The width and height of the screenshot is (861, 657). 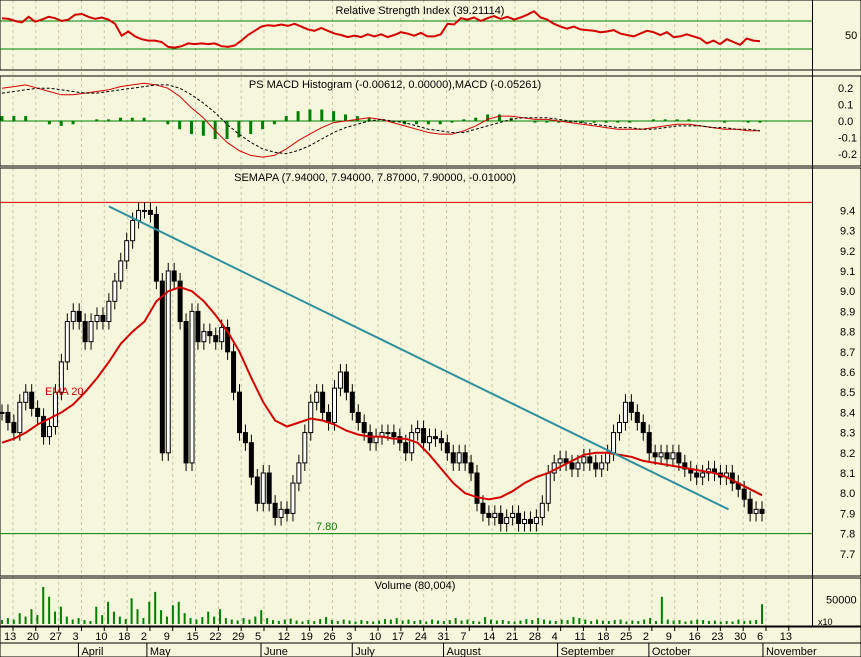 What do you see at coordinates (740, 637) in the screenshot?
I see `x-day-label: 30` at bounding box center [740, 637].